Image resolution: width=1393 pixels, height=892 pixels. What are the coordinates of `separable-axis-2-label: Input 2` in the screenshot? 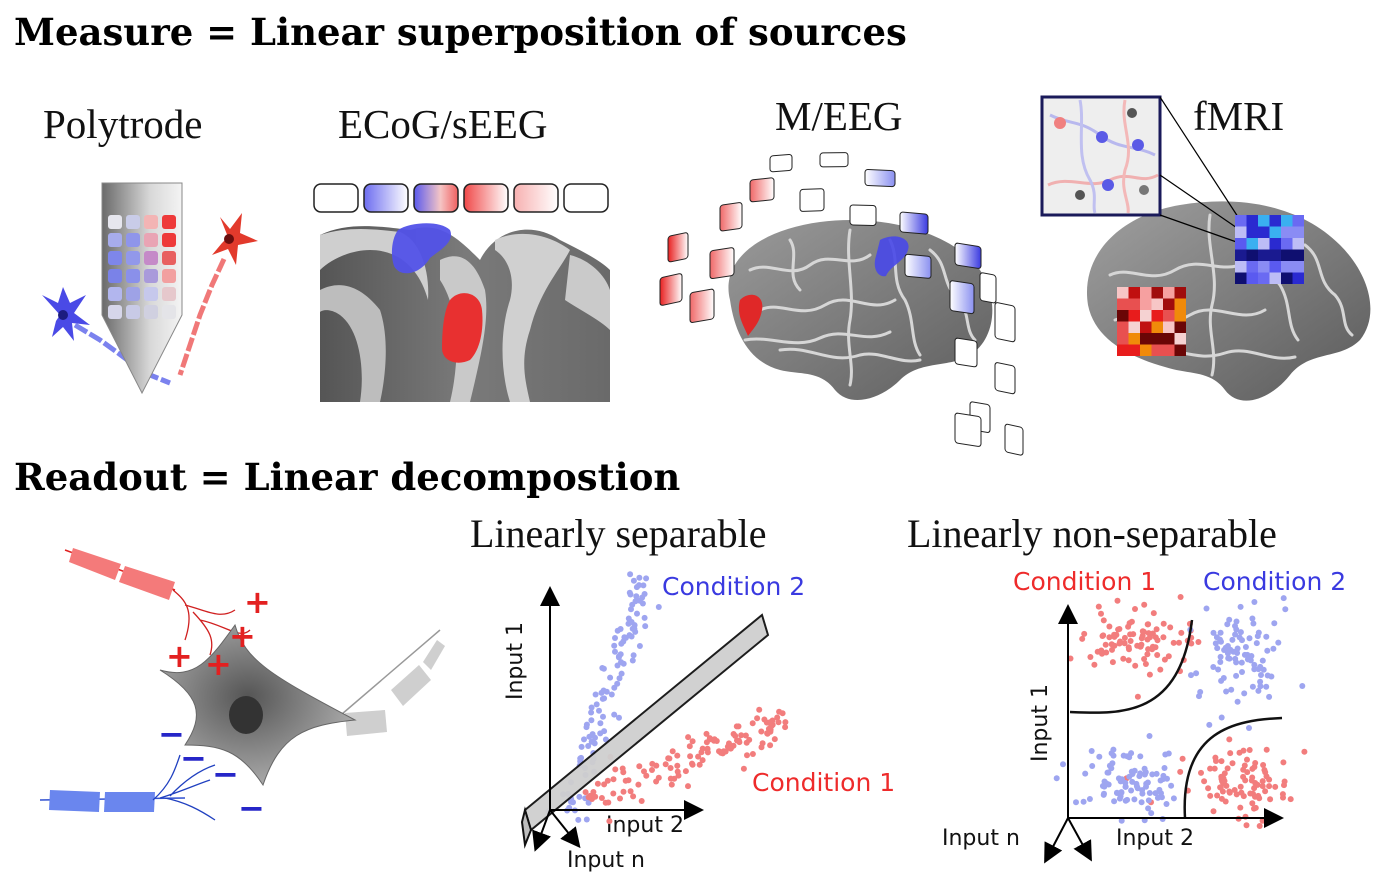 It's located at (645, 825).